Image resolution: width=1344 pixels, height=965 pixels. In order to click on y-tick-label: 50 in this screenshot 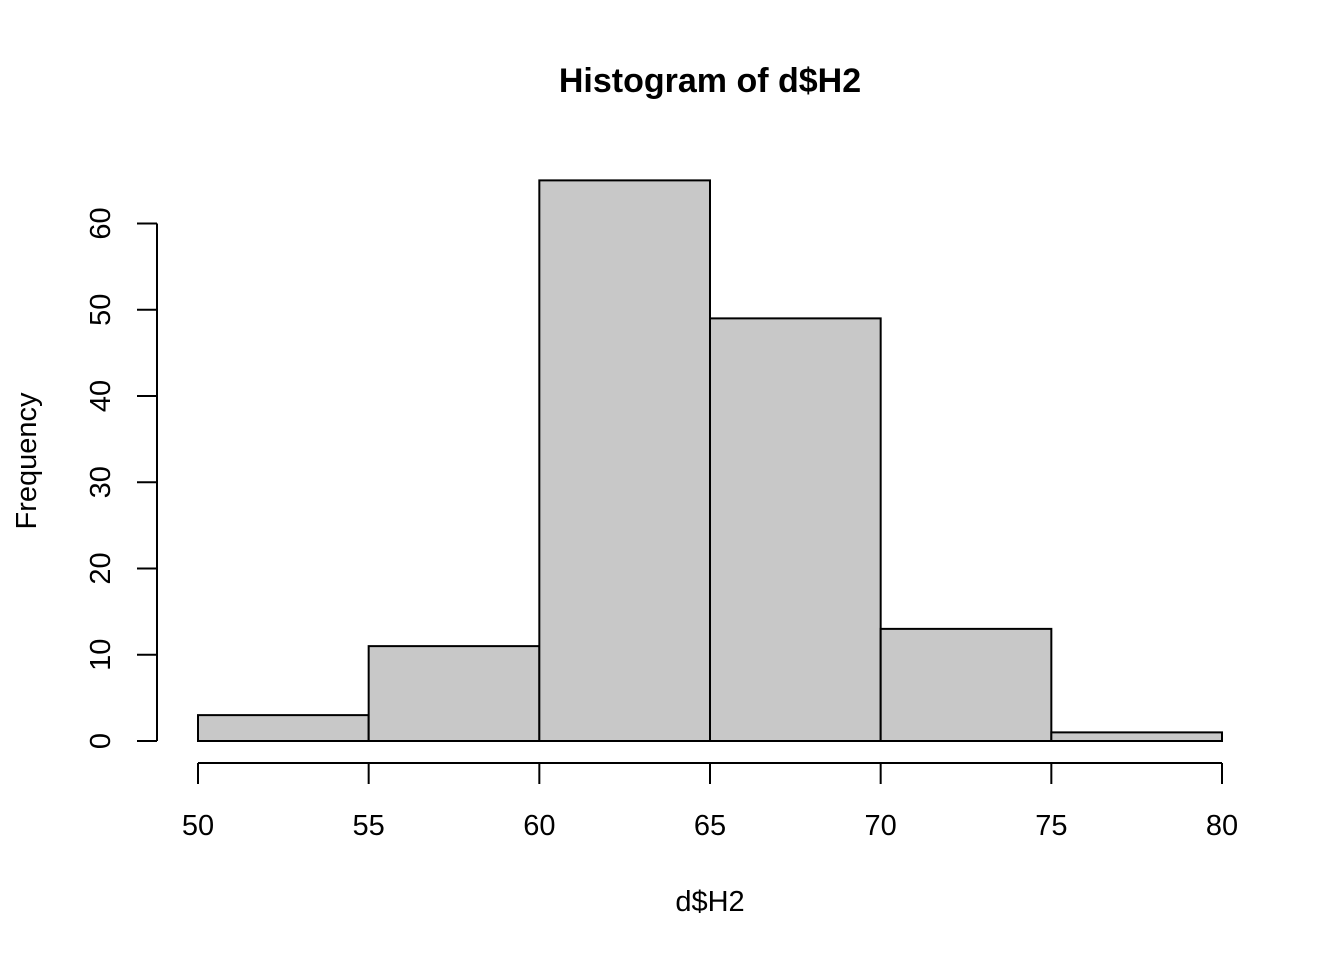, I will do `click(101, 310)`.